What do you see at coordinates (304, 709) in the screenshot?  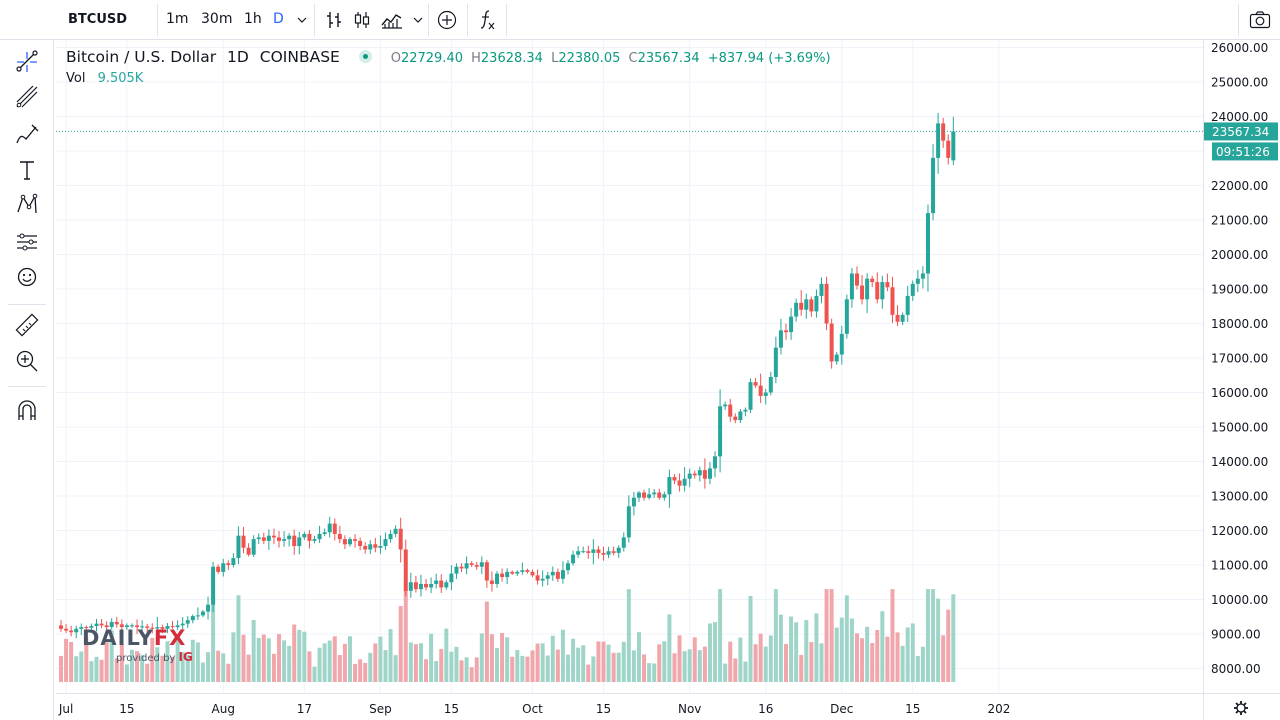 I see `x-tick-label: 17` at bounding box center [304, 709].